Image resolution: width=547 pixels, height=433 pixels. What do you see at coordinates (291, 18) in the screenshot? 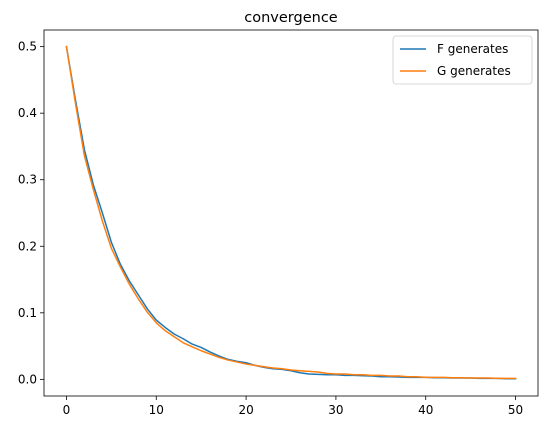
I see `chart-title: convergence` at bounding box center [291, 18].